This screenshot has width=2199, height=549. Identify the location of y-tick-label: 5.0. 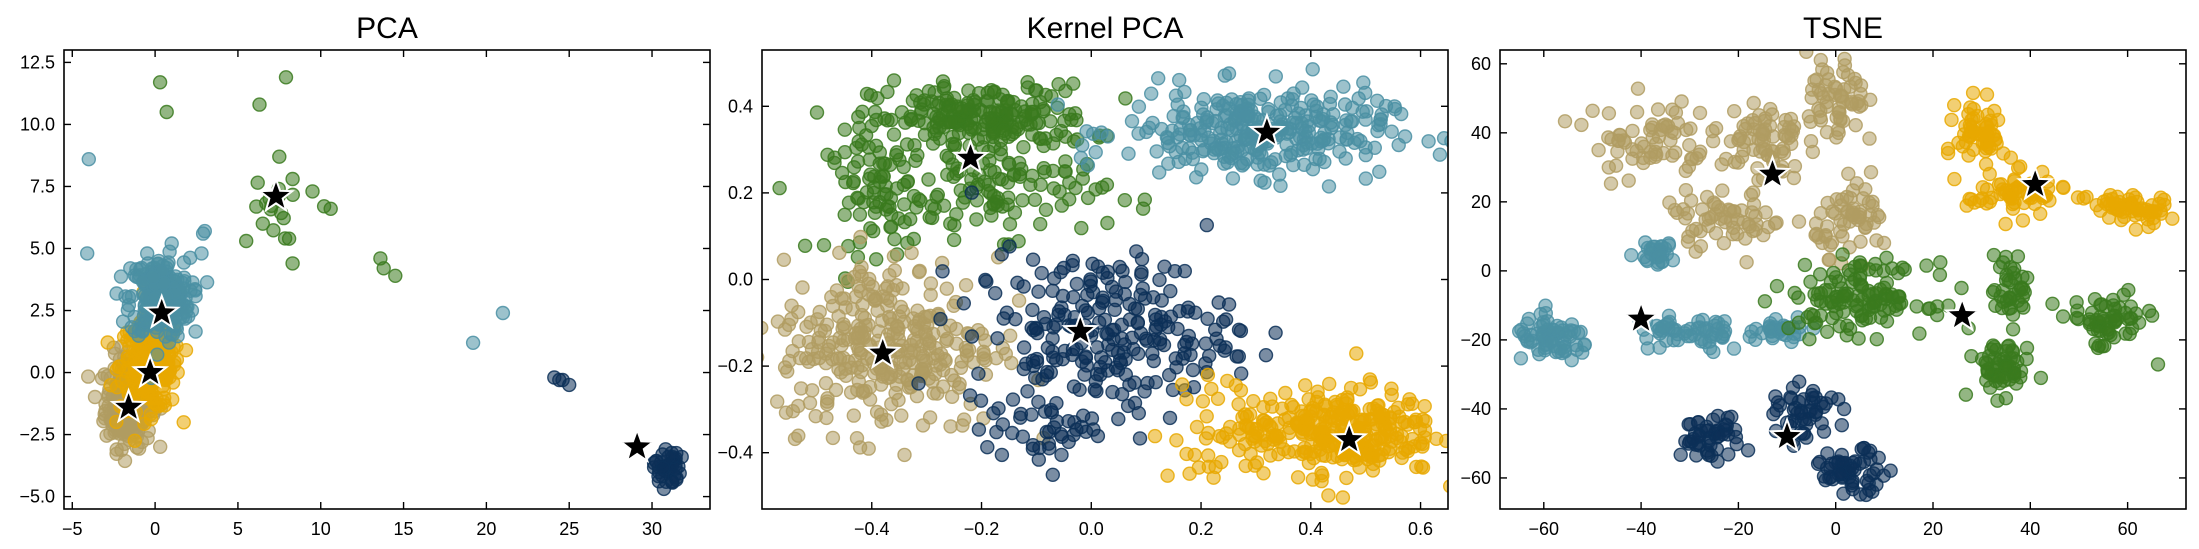
(42, 248).